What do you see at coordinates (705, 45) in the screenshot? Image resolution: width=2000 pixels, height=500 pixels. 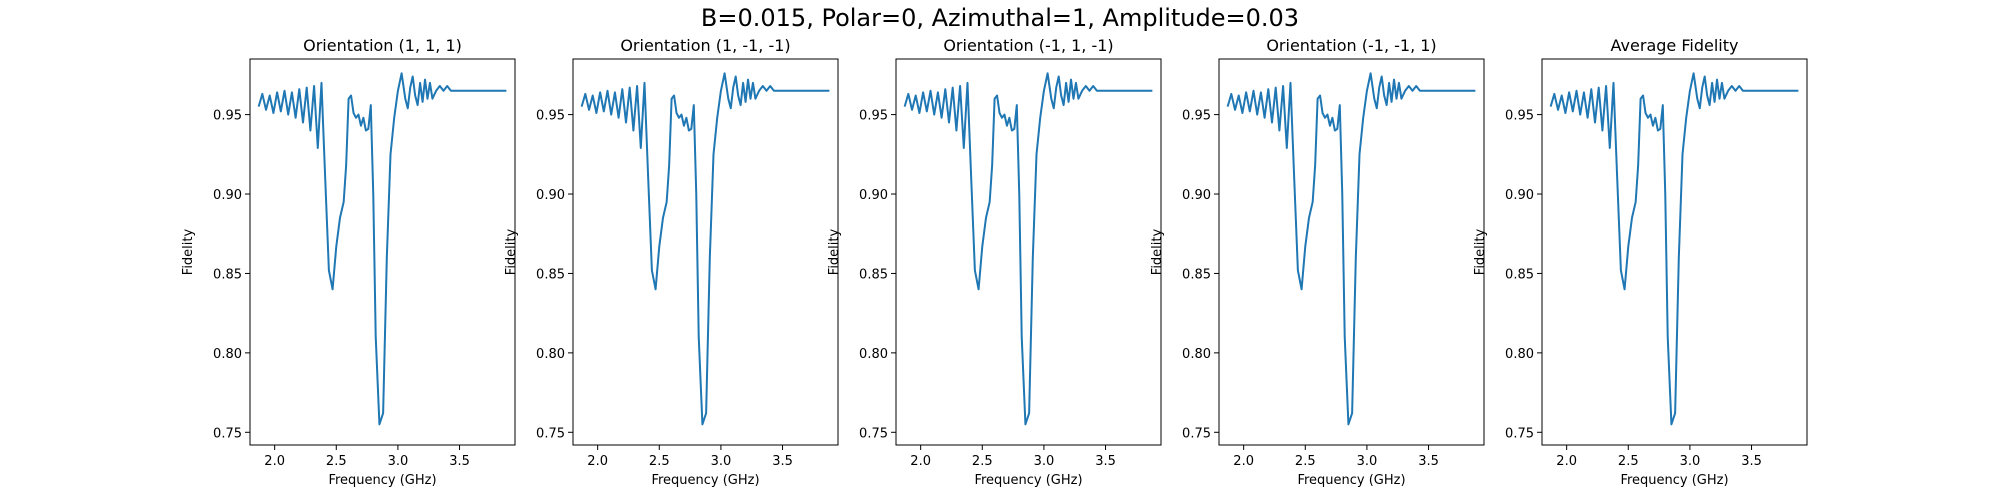 I see `subplot-title: Orientation (1, -1, -1)` at bounding box center [705, 45].